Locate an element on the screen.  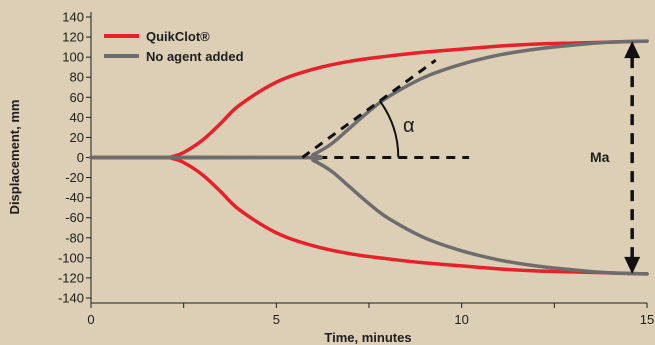
y-tick-label: 60 is located at coordinates (77, 97).